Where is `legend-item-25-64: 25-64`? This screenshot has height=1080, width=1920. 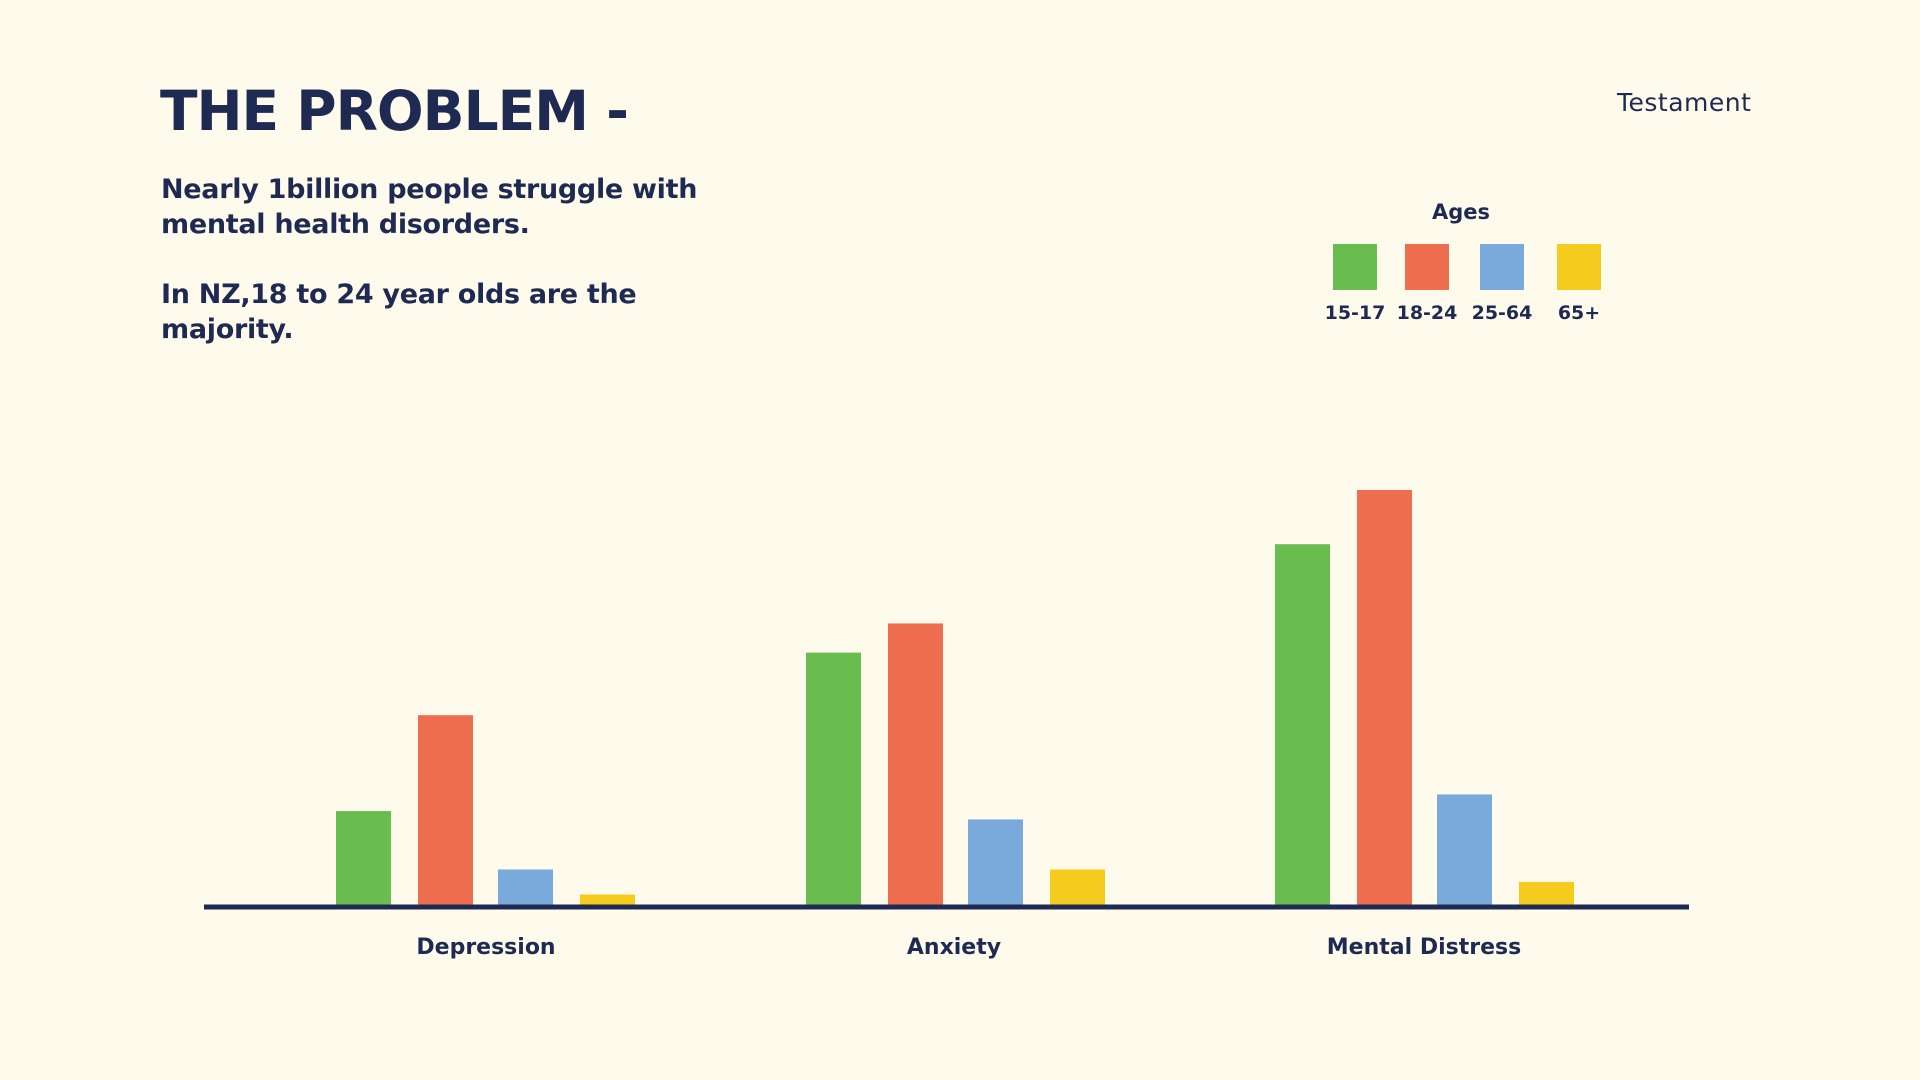 legend-item-25-64: 25-64 is located at coordinates (1498, 289).